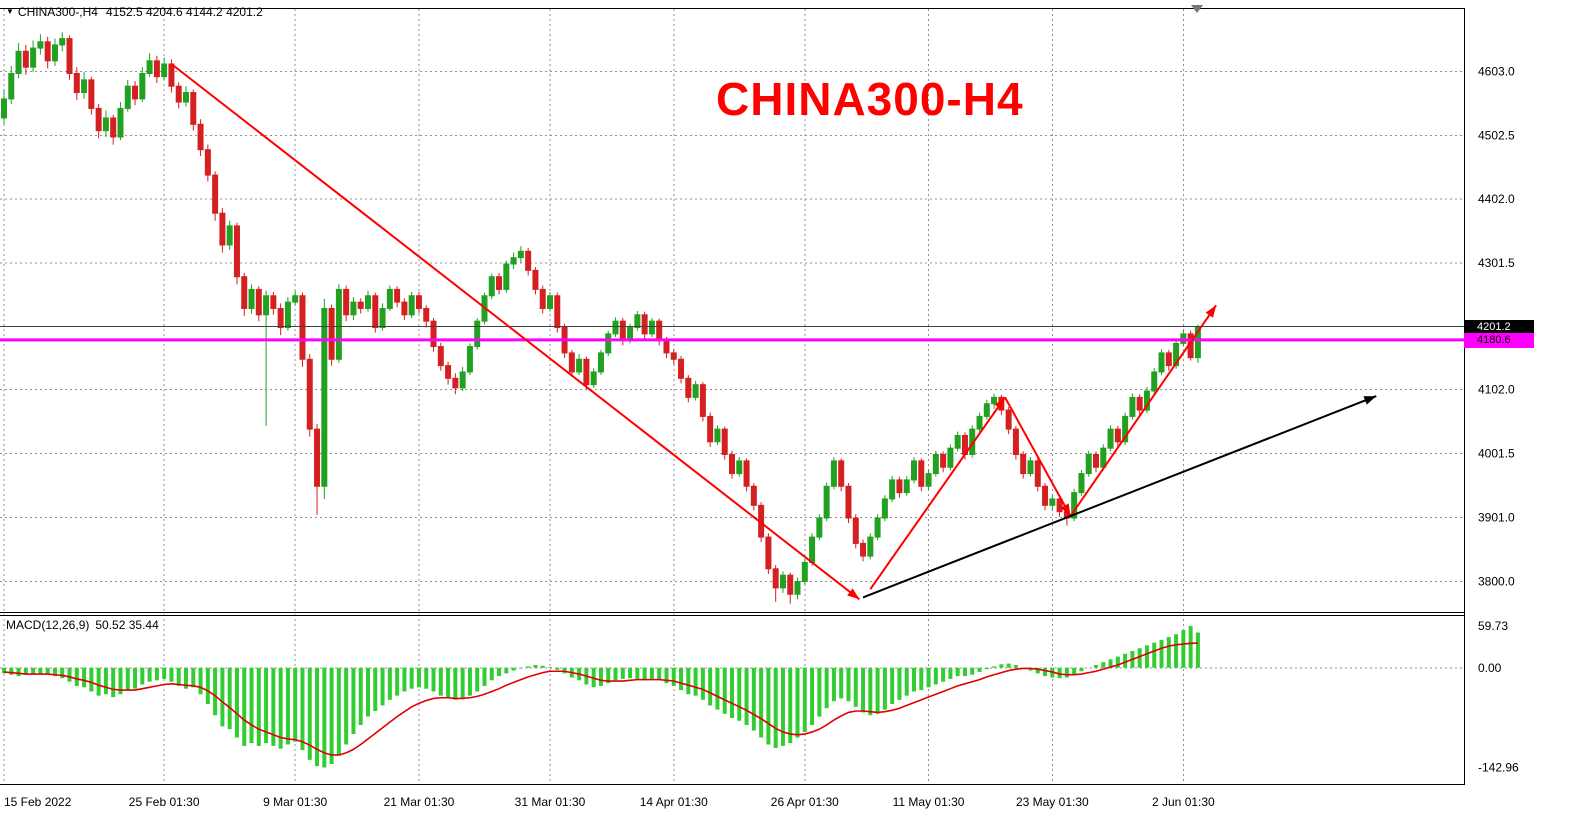 The image size is (1591, 826). What do you see at coordinates (419, 802) in the screenshot?
I see `time-axis-label: 21 Mar 01:30` at bounding box center [419, 802].